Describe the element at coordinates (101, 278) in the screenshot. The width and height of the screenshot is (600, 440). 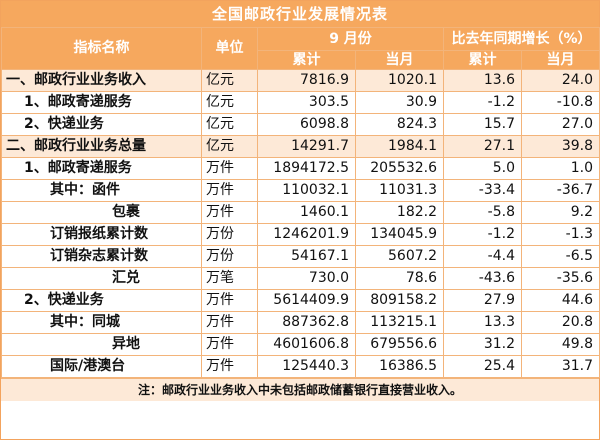
I see `row-indicator-name: 汇兑` at that location.